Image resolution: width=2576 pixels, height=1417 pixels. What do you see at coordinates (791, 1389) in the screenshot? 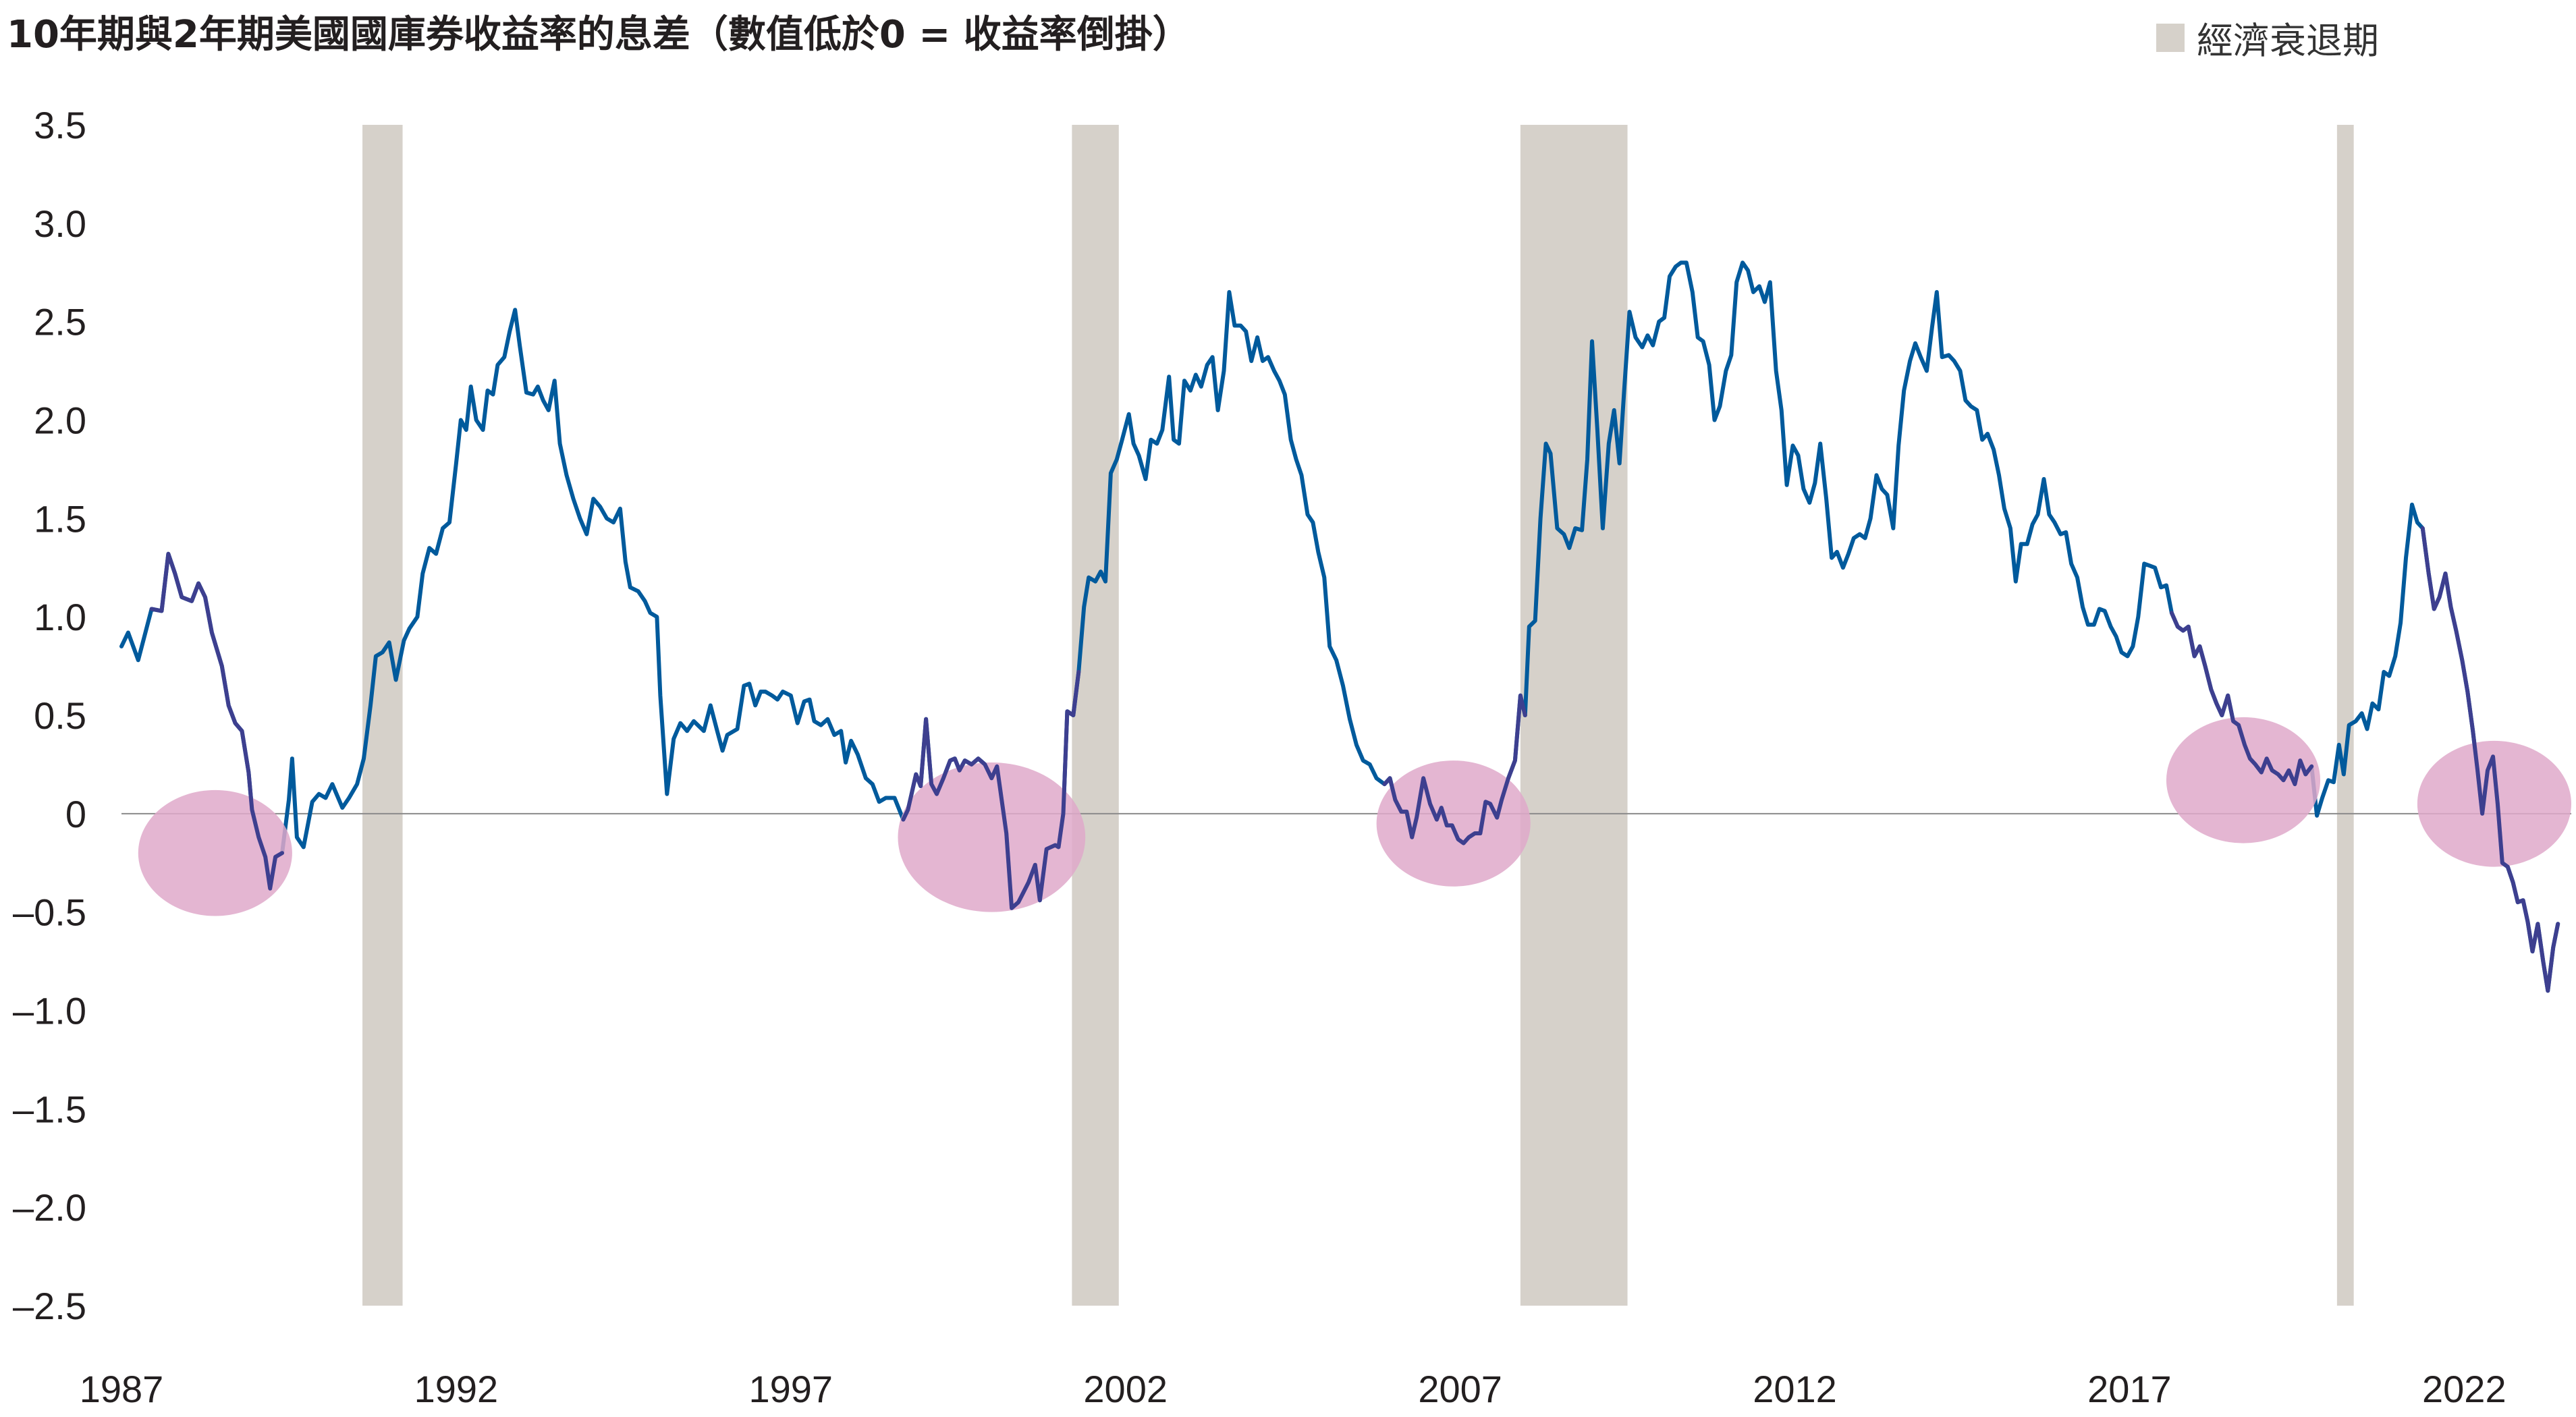
I see `x-tick-label: 1997` at bounding box center [791, 1389].